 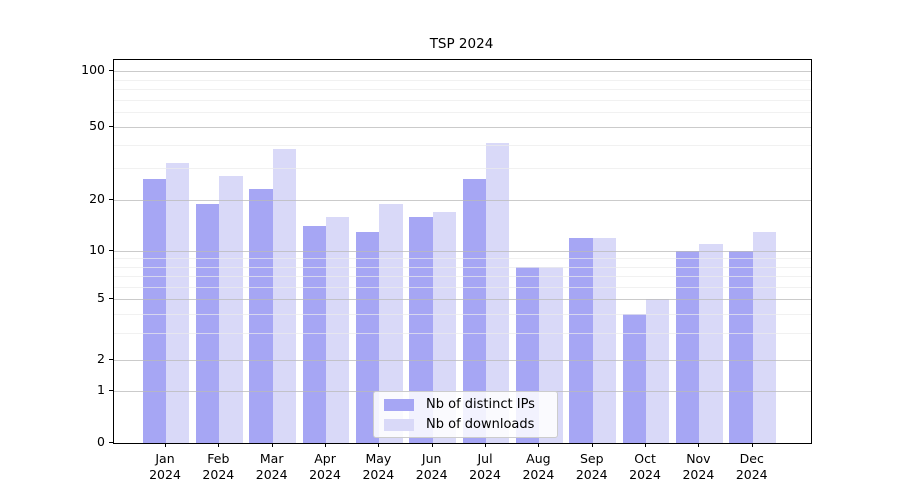 I want to click on bar-downloads-jan-2024, so click(x=178, y=302).